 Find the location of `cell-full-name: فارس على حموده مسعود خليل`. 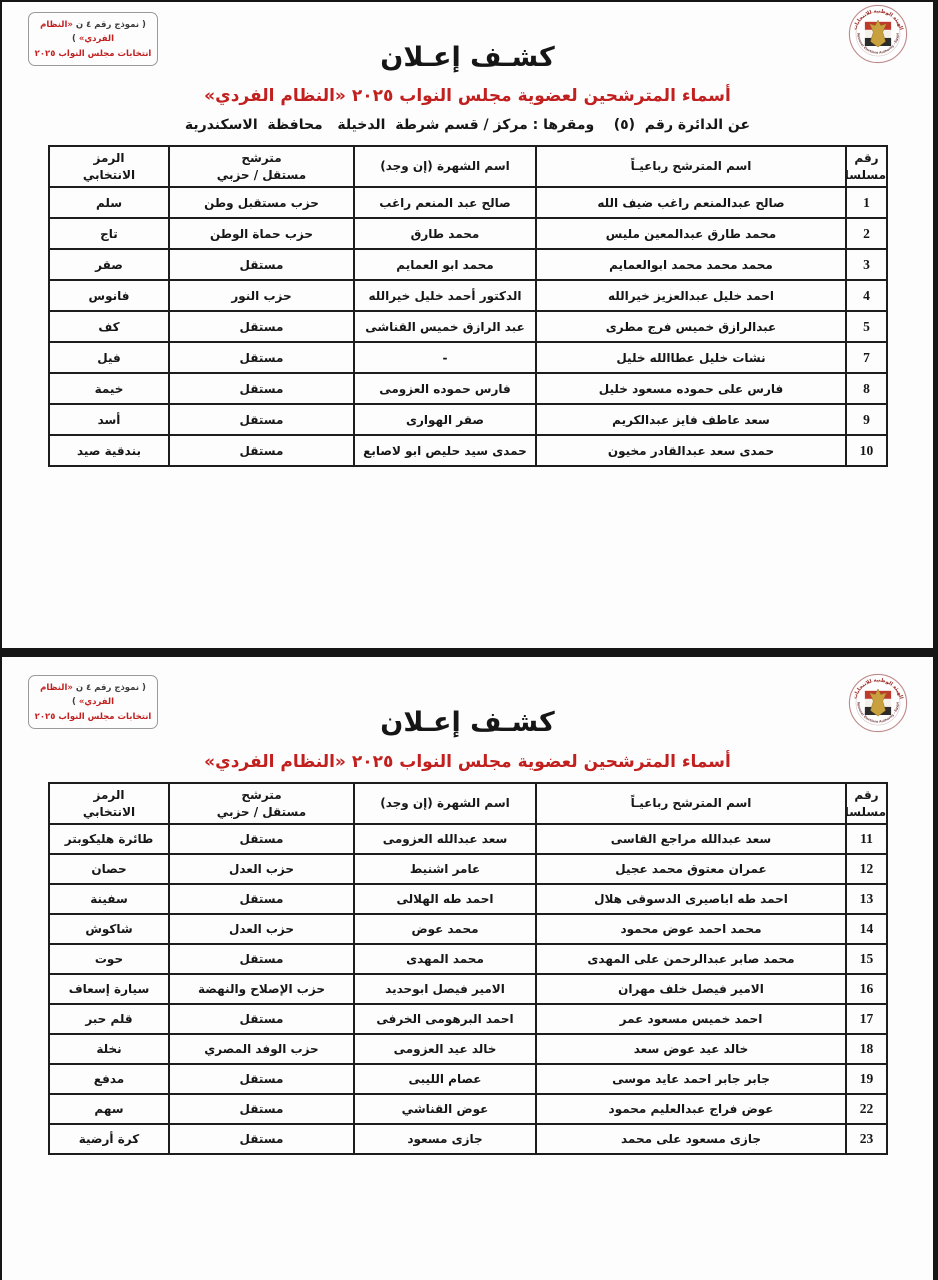

cell-full-name: فارس على حموده مسعود خليل is located at coordinates (691, 388).